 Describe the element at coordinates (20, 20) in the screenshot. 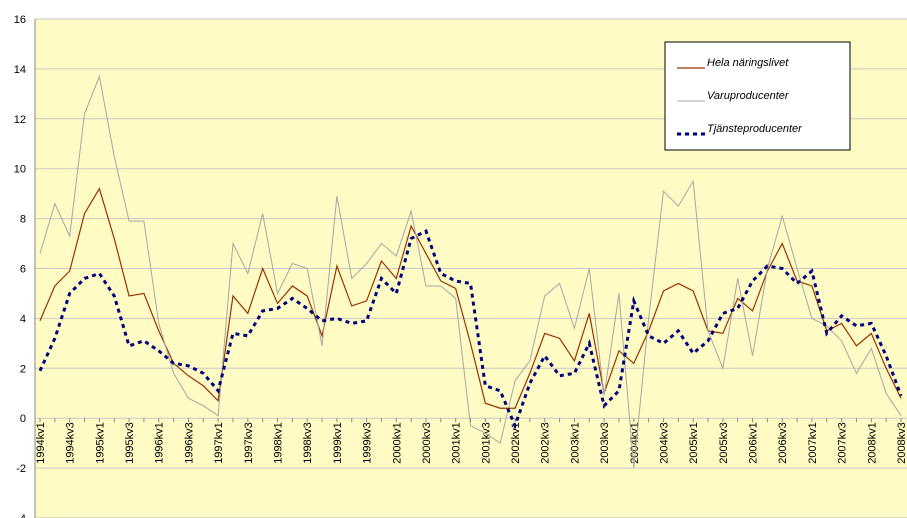

I see `y-tick-label: 16` at that location.